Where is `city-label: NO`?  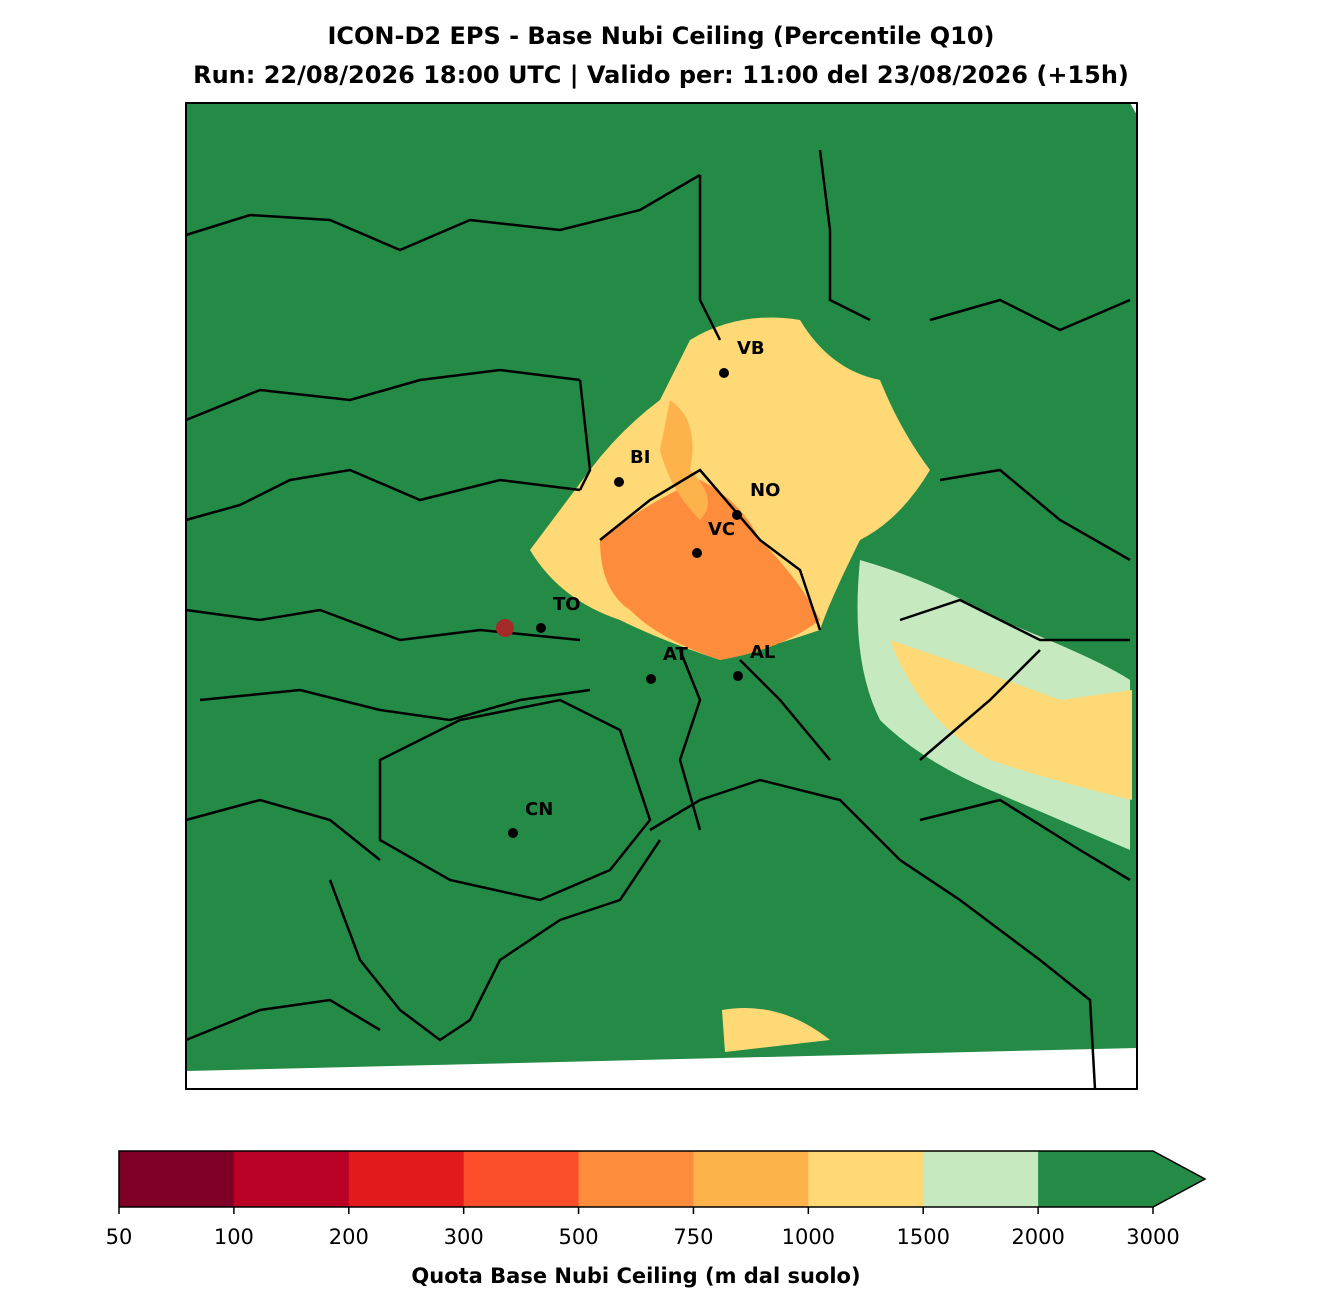
city-label: NO is located at coordinates (765, 490).